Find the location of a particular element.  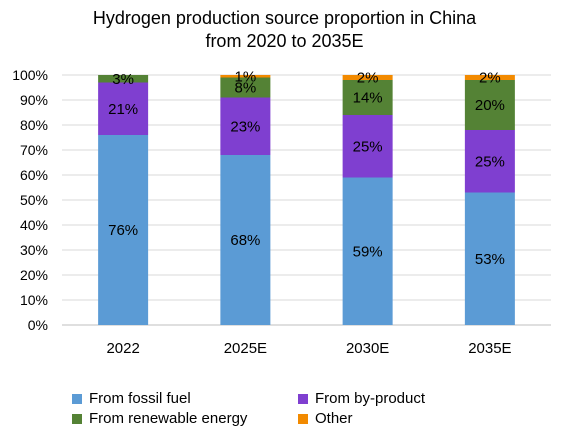

x-tick-label: 2035E is located at coordinates (489, 348).